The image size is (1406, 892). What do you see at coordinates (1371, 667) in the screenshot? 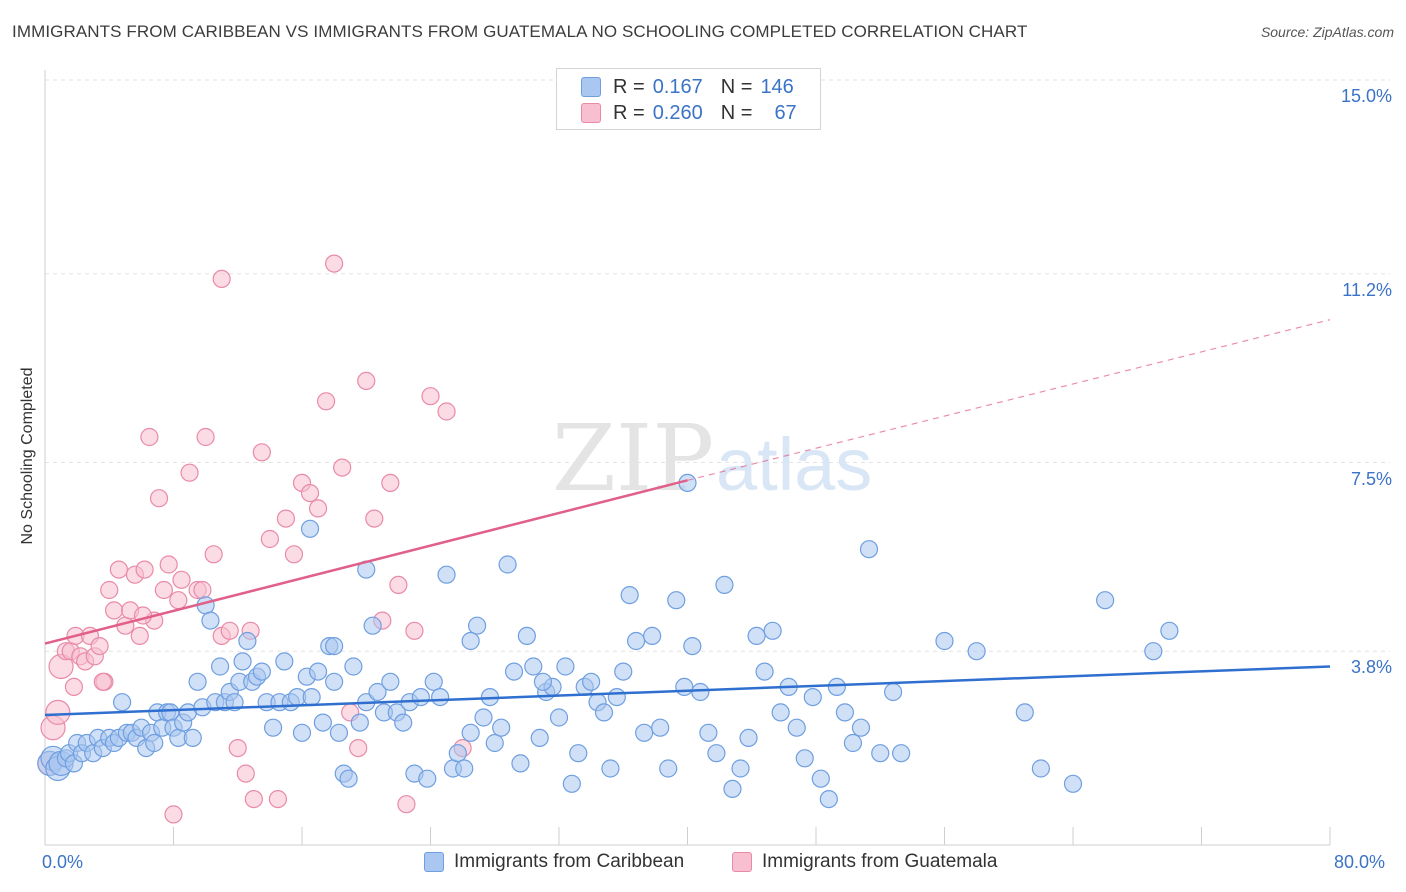
I see `y-tick-label: 3.8%` at bounding box center [1371, 667].